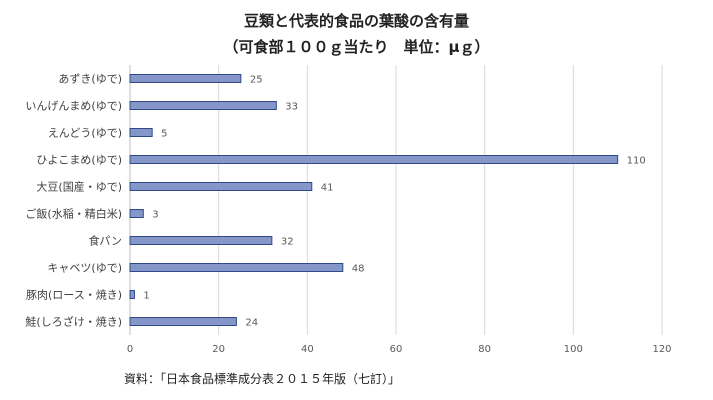 This screenshot has height=400, width=713. Describe the element at coordinates (74, 295) in the screenshot. I see `category-label: 豚肉(ロース・焼き)` at that location.